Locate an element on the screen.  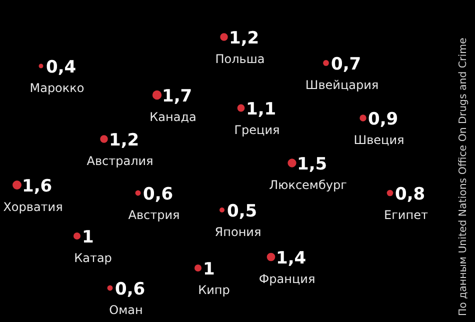
category-label: Япония is located at coordinates (238, 232).